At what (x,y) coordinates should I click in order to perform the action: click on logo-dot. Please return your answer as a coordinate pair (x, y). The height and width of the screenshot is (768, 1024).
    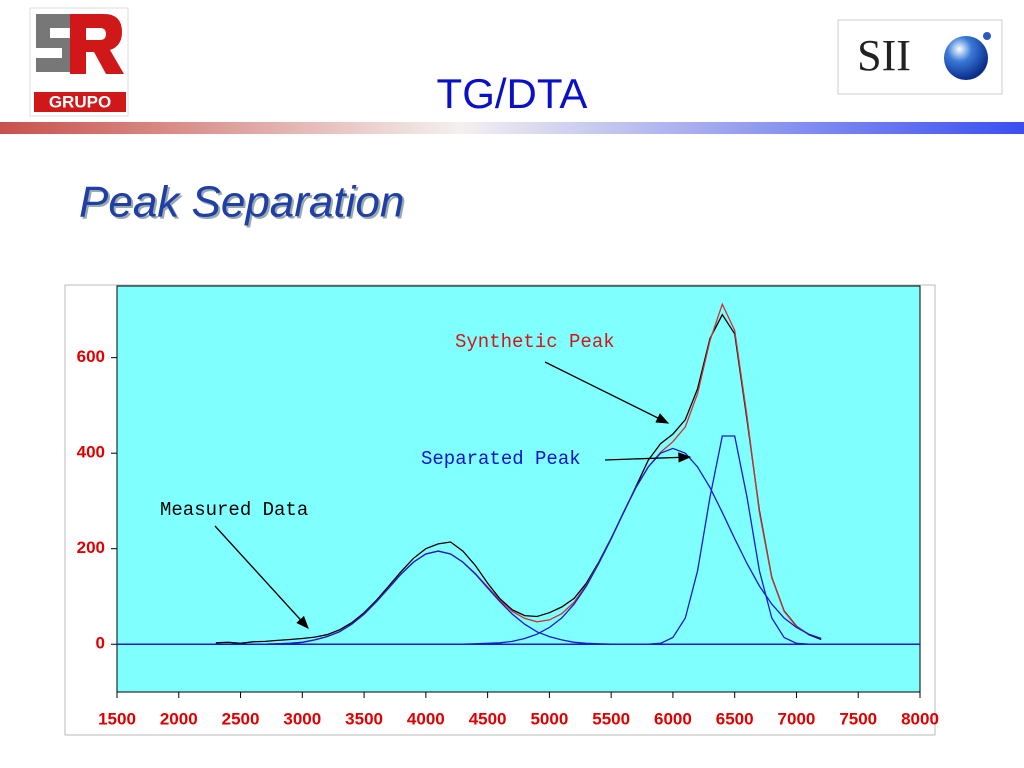
    Looking at the image, I should click on (987, 36).